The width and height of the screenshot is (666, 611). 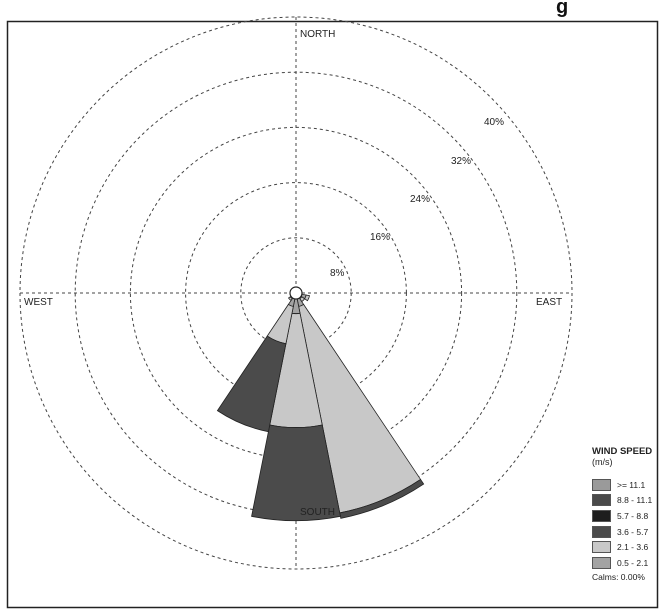 I want to click on legend-item: 3.6 - 5.7, so click(x=629, y=532).